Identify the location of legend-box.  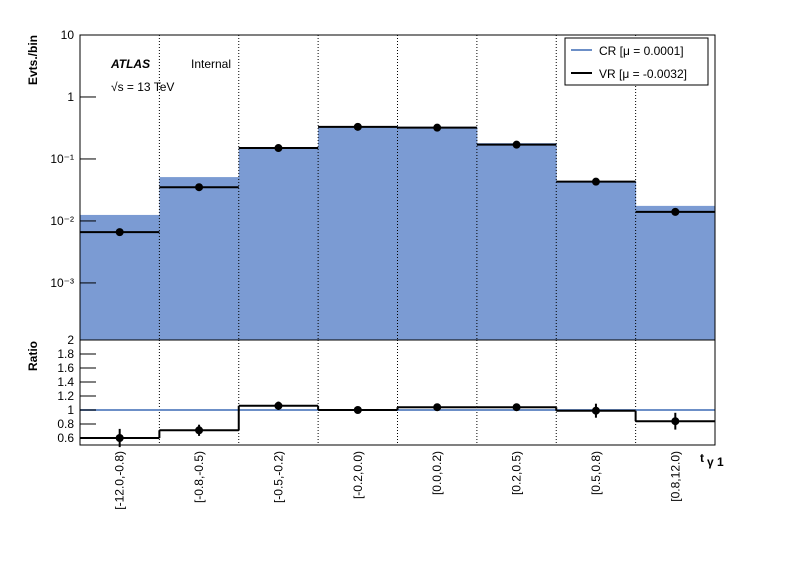
(636, 61).